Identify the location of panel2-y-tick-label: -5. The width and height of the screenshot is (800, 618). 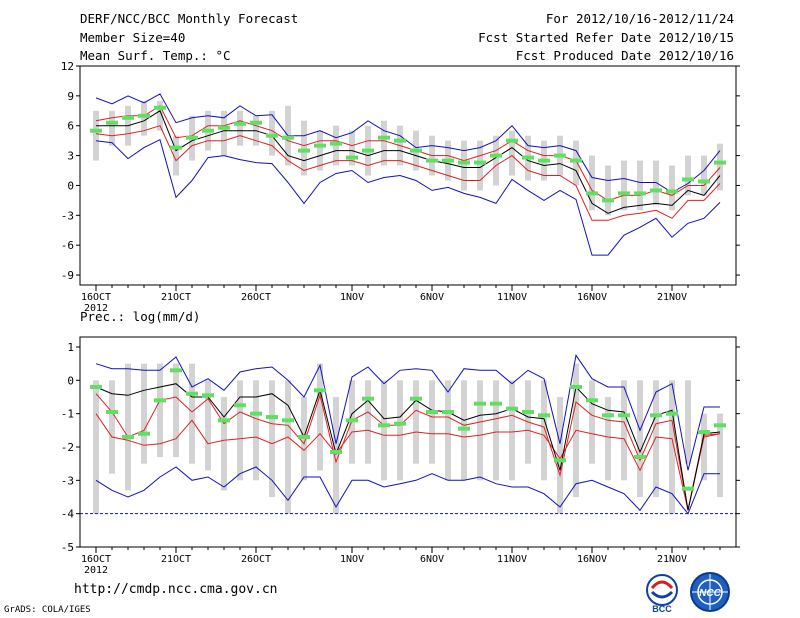
(67, 547).